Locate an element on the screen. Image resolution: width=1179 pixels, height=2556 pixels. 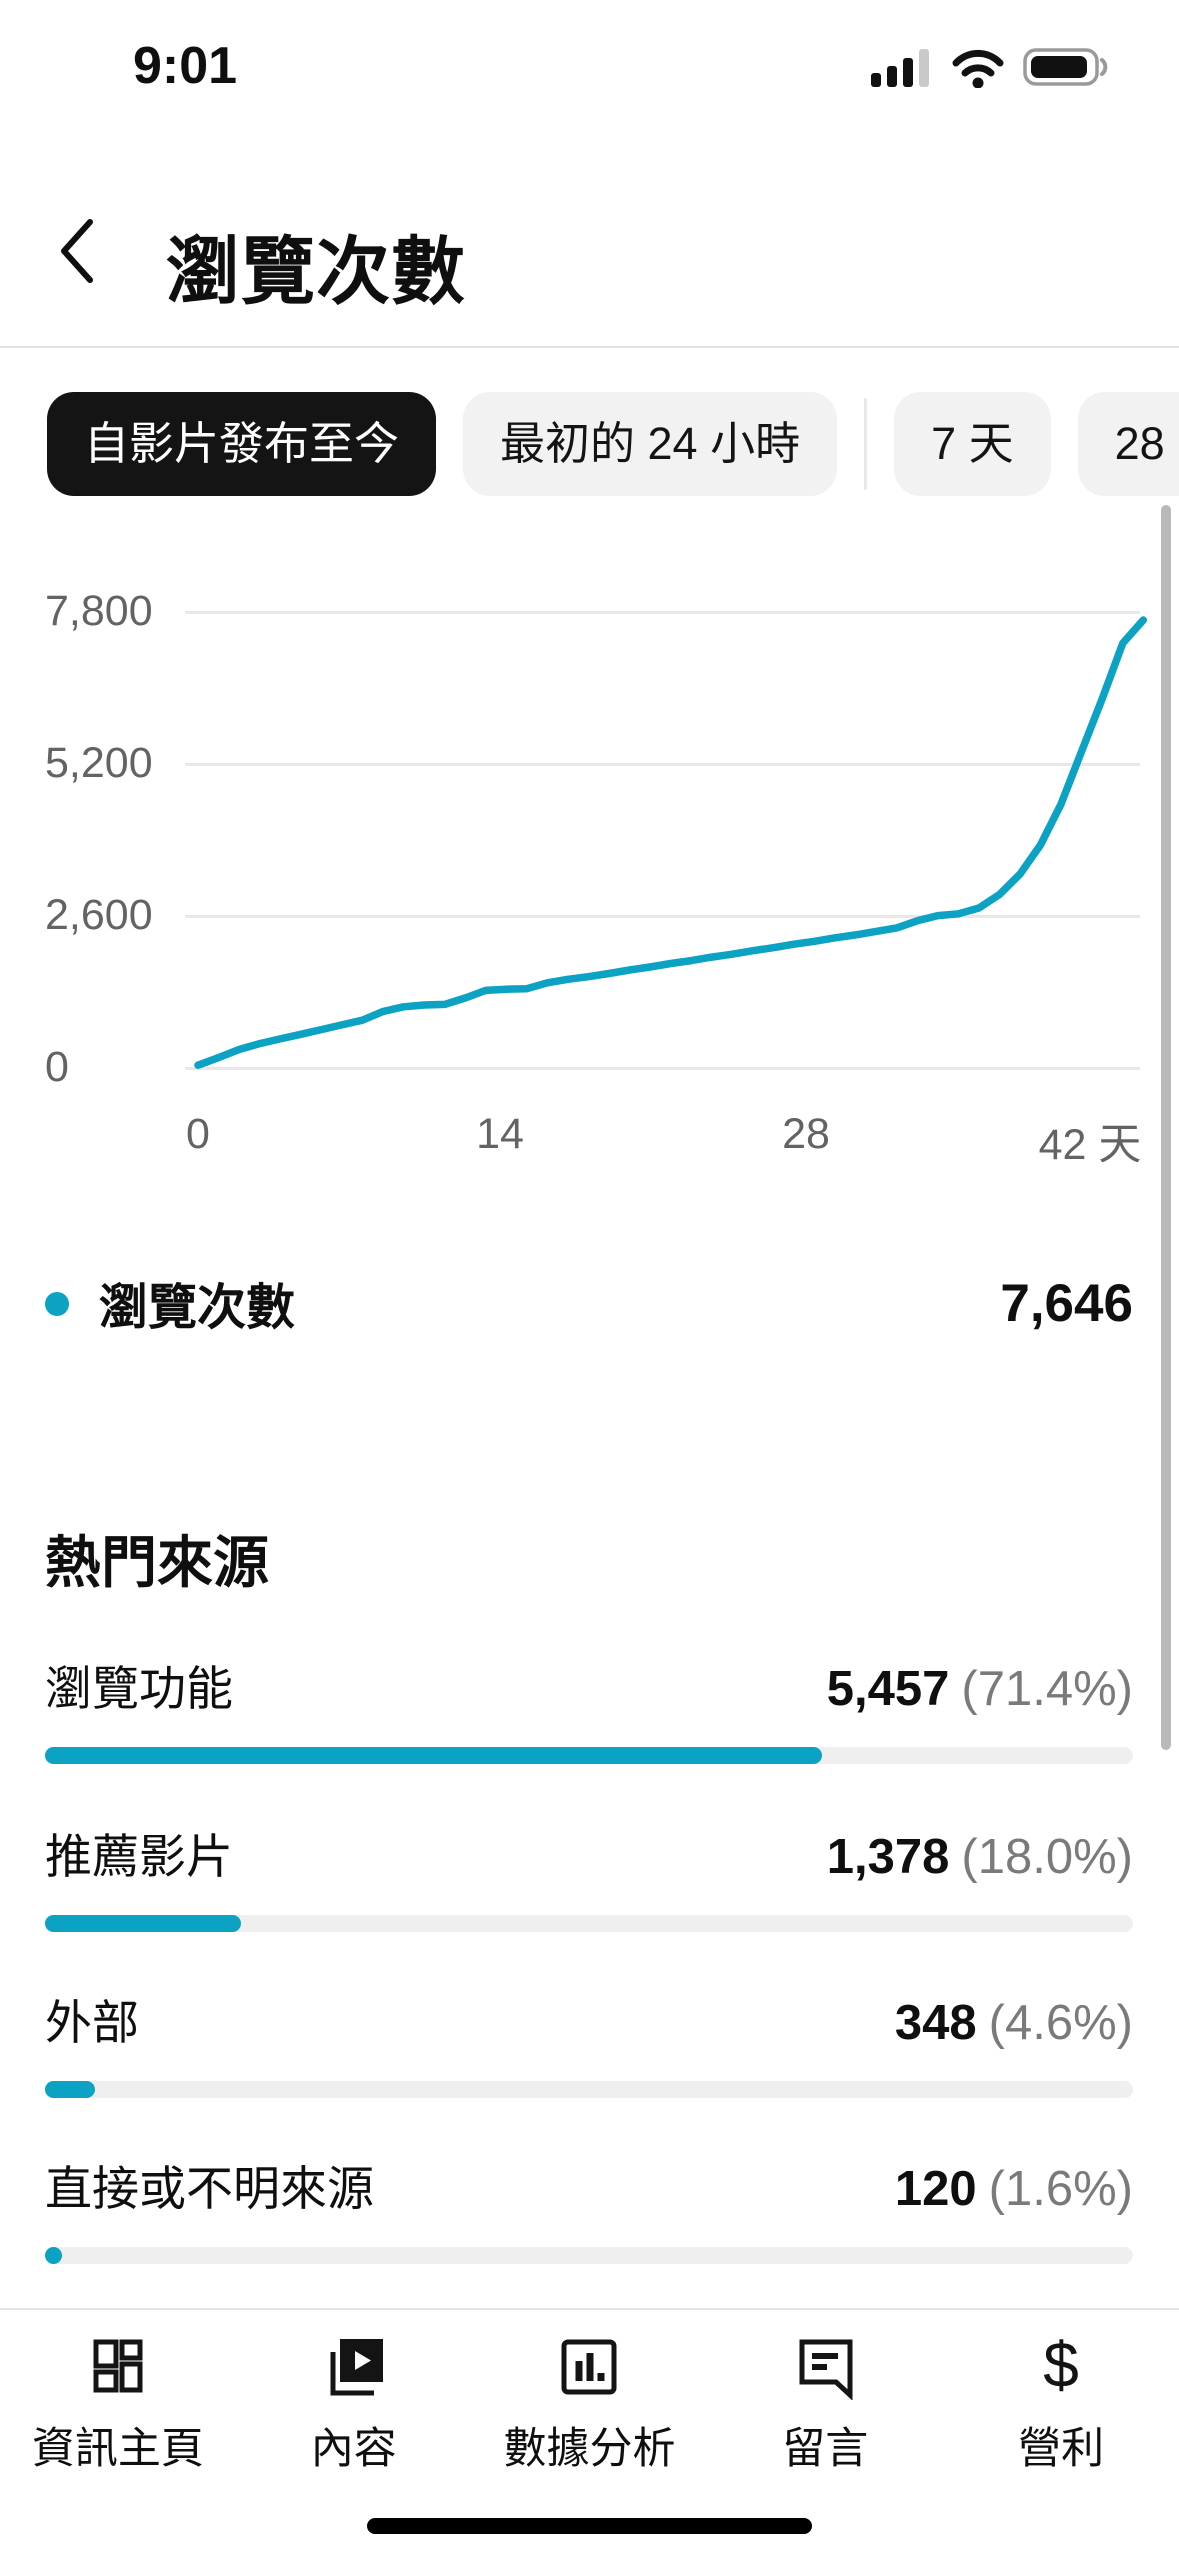
y-tick-2600: 2,600 is located at coordinates (99, 915).